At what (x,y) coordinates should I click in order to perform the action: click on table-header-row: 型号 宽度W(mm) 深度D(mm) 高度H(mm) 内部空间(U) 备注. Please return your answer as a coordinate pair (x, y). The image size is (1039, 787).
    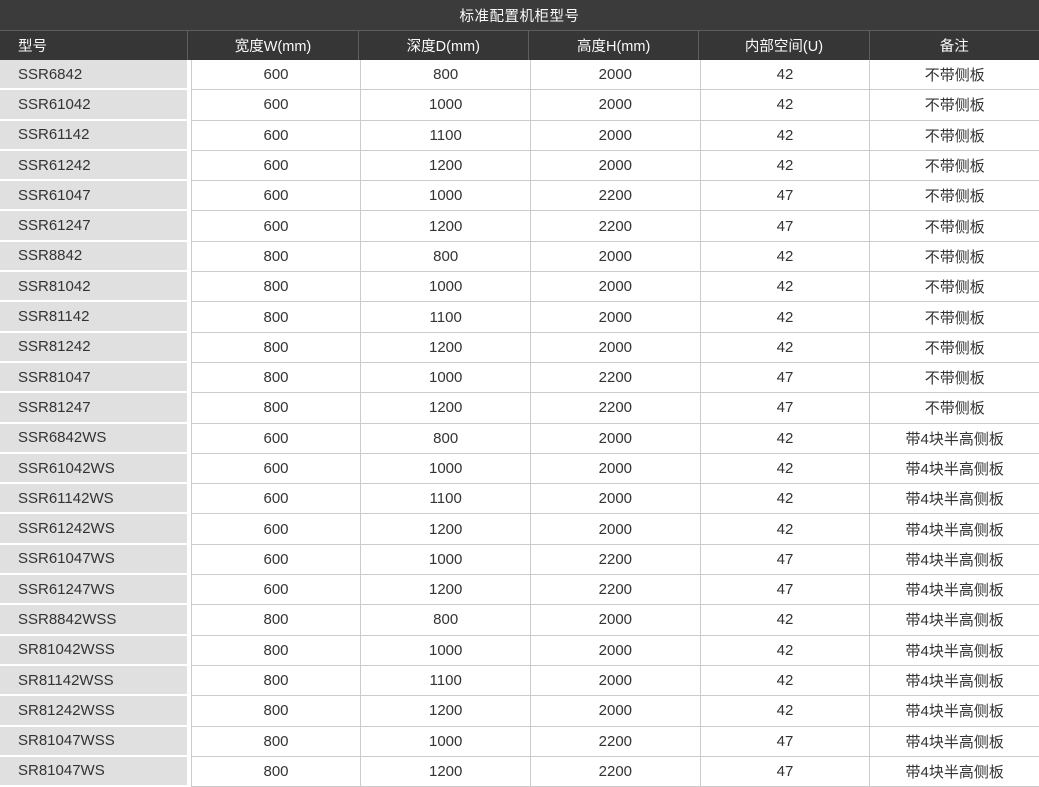
    Looking at the image, I should click on (519, 45).